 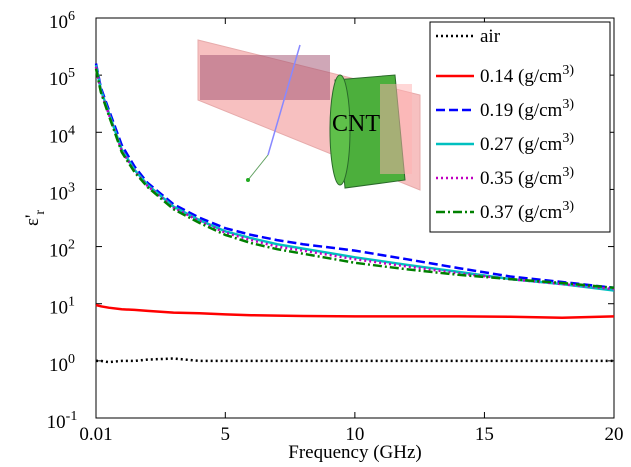 I want to click on y-tick-label: 10¹, so click(x=62, y=307).